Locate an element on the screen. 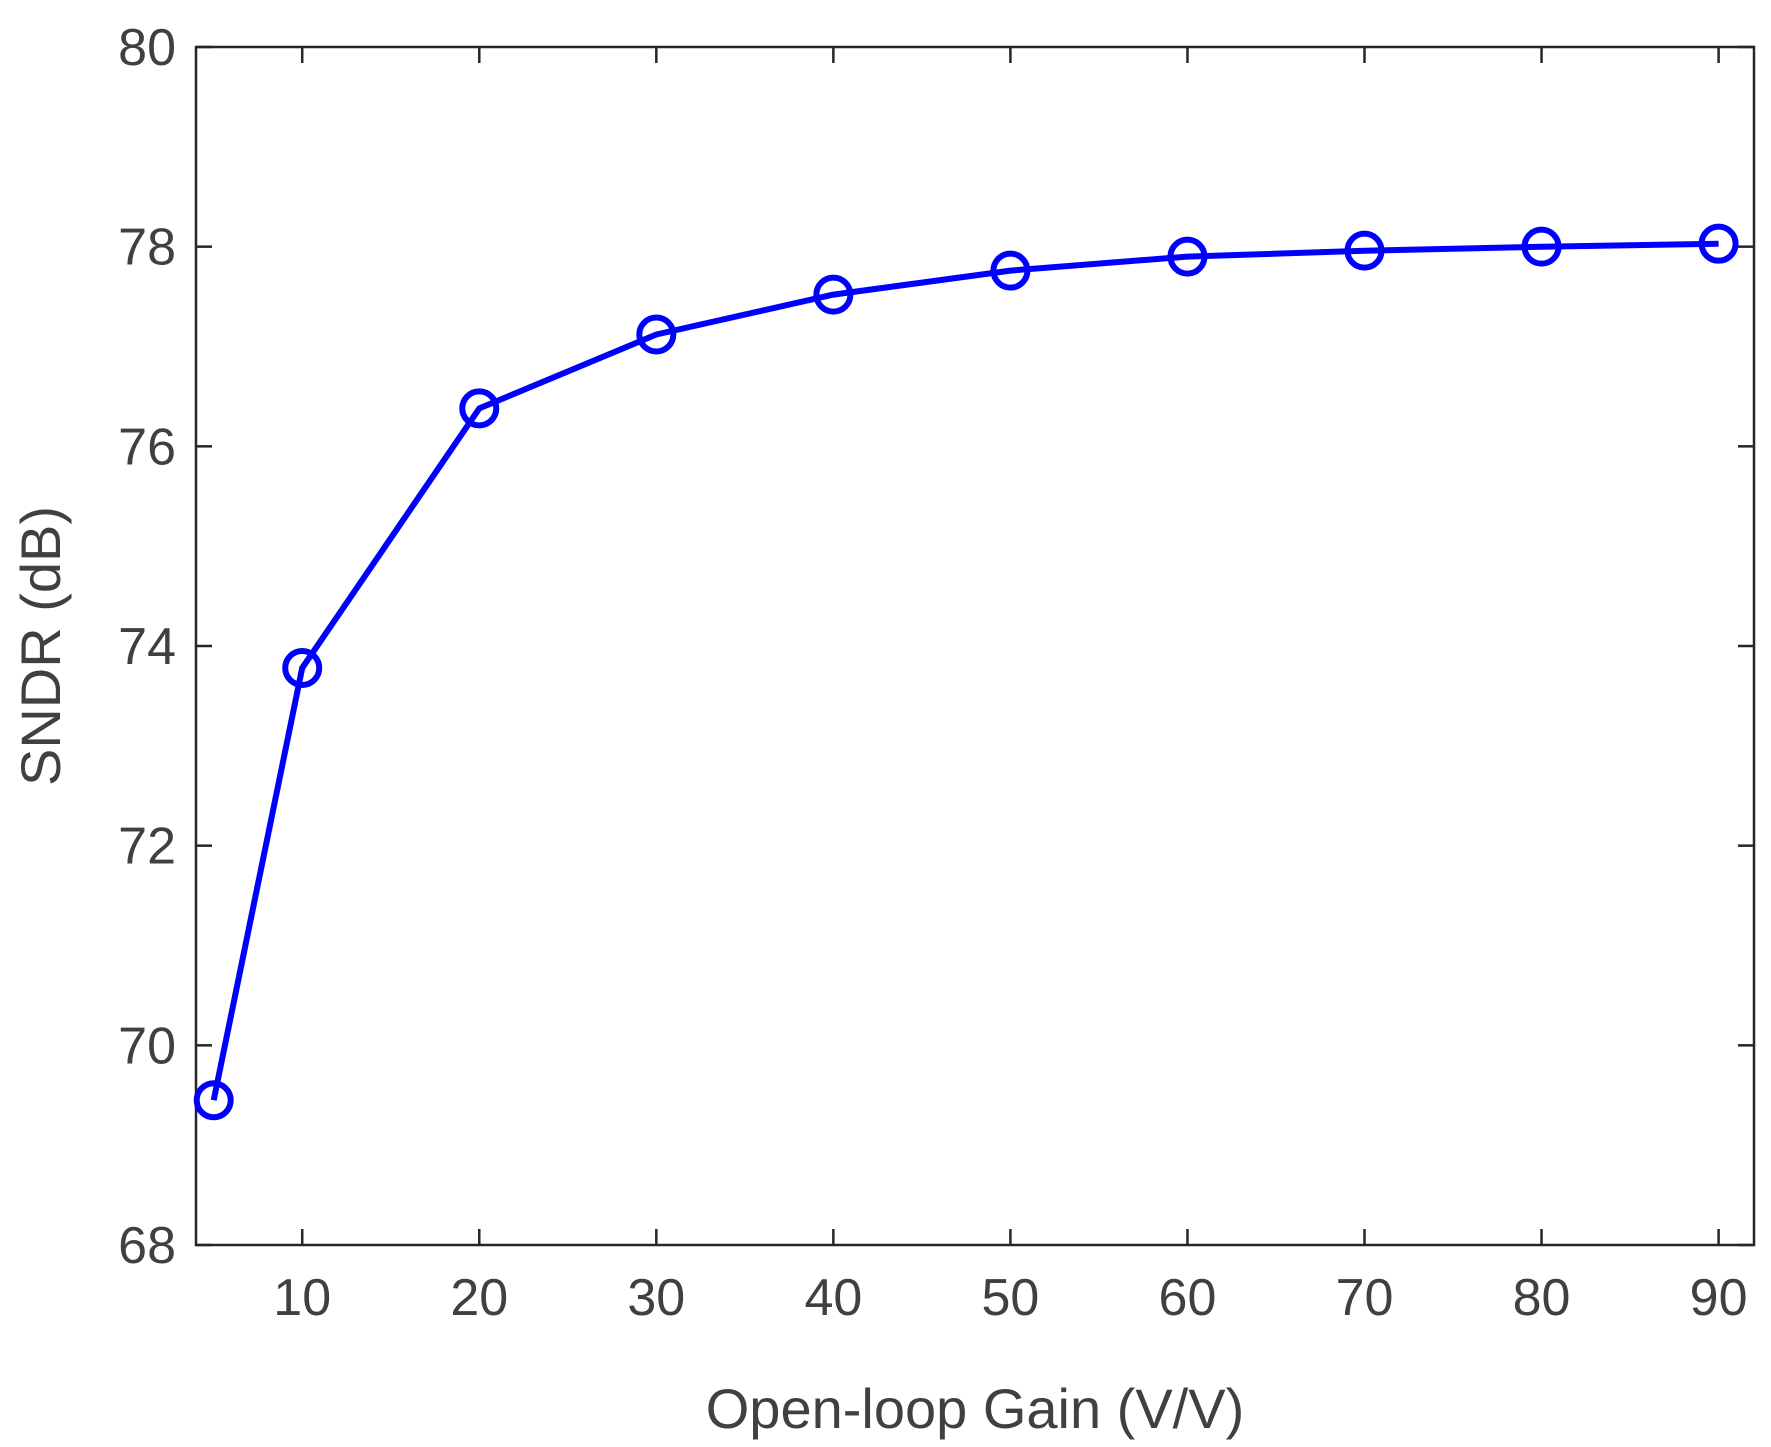 This screenshot has height=1447, width=1771. y-tick-label: 80 is located at coordinates (147, 48).